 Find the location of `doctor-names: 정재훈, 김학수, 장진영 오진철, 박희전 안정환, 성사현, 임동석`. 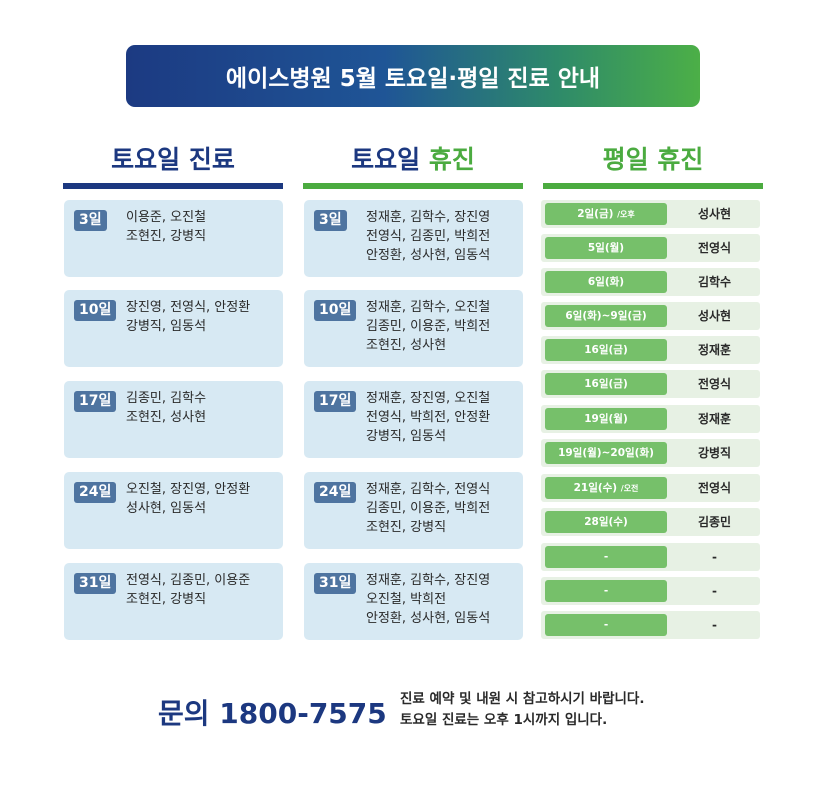

doctor-names: 정재훈, 김학수, 장진영 오진철, 박희전 안정환, 성사현, 임동석 is located at coordinates (441, 599).